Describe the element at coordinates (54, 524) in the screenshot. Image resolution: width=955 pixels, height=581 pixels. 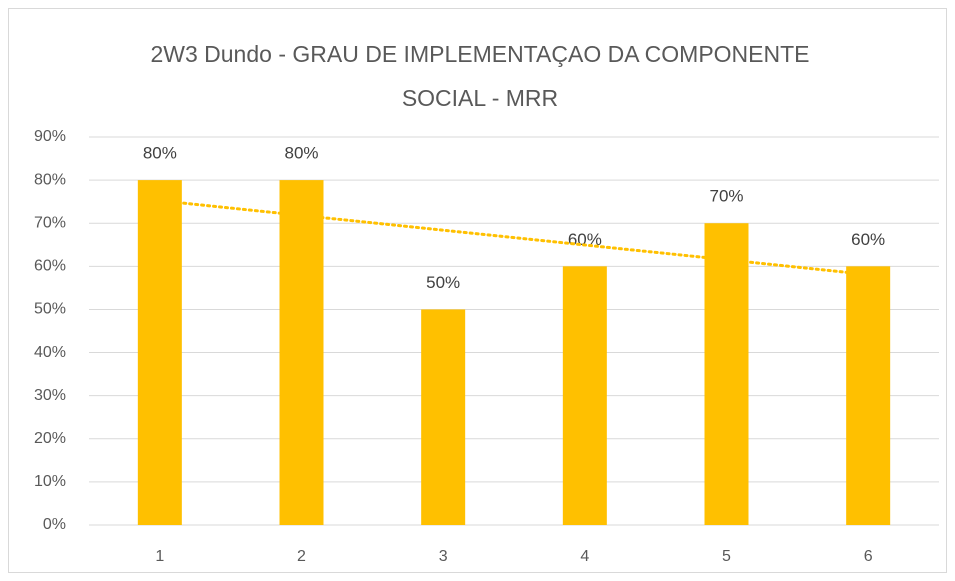
I see `y-tick-label: 0%` at that location.